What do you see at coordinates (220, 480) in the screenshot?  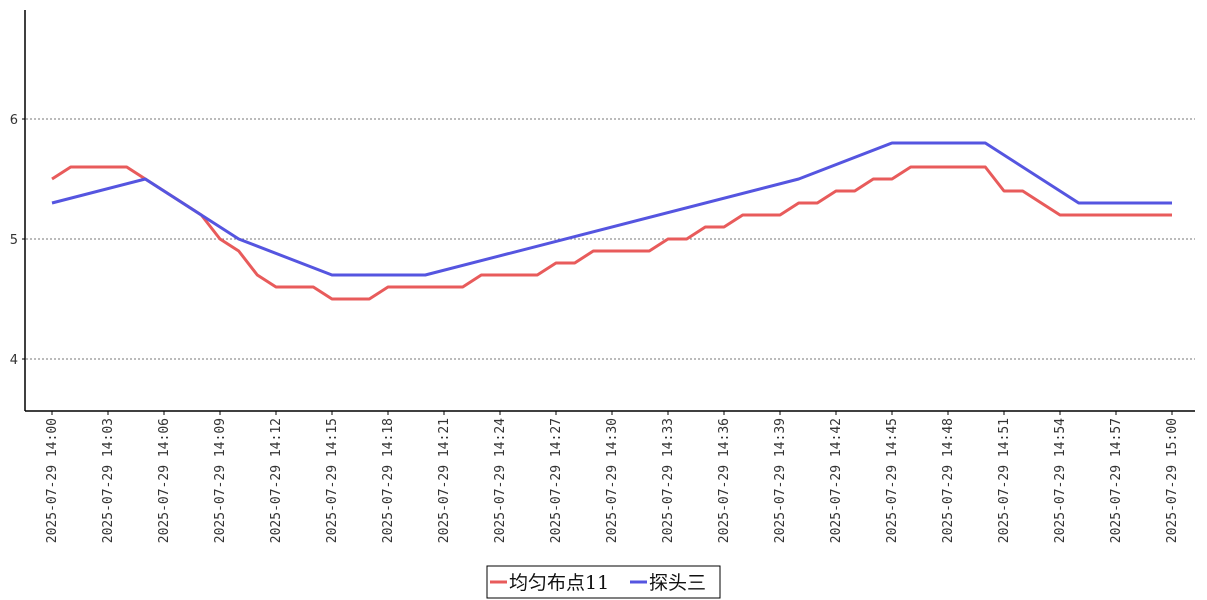 I see `x-tick-label-3: 2025-07-29 14:09` at bounding box center [220, 480].